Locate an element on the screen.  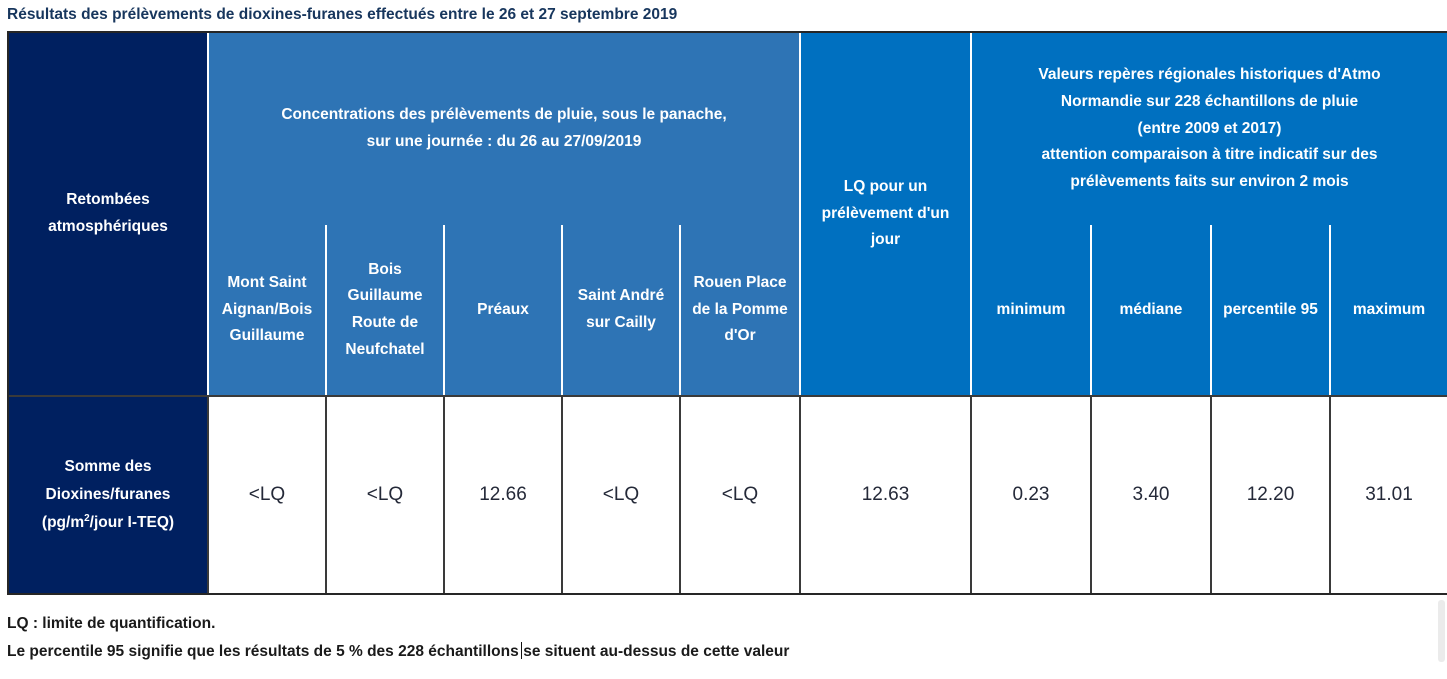
value-cell-maximum: 31.01 is located at coordinates (1388, 494).